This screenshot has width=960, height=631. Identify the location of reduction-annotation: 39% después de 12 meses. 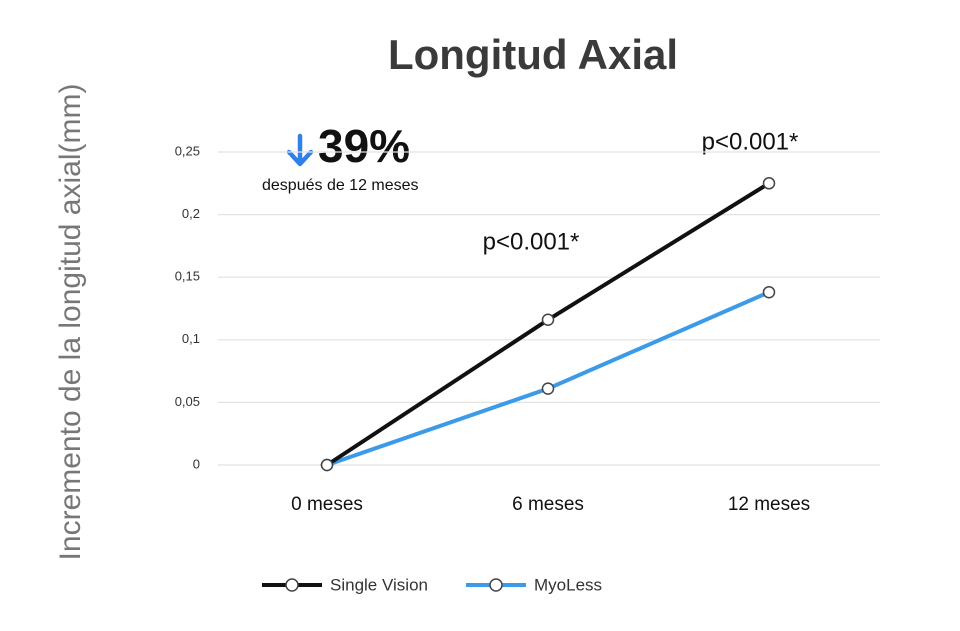
(340, 157).